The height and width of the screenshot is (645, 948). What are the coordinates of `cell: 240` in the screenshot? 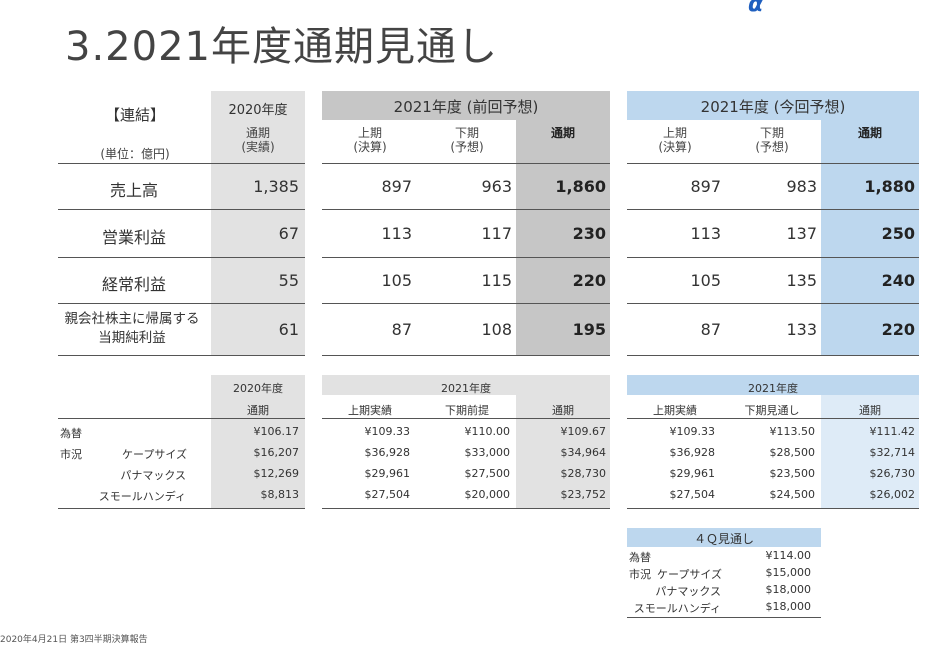 It's located at (898, 280).